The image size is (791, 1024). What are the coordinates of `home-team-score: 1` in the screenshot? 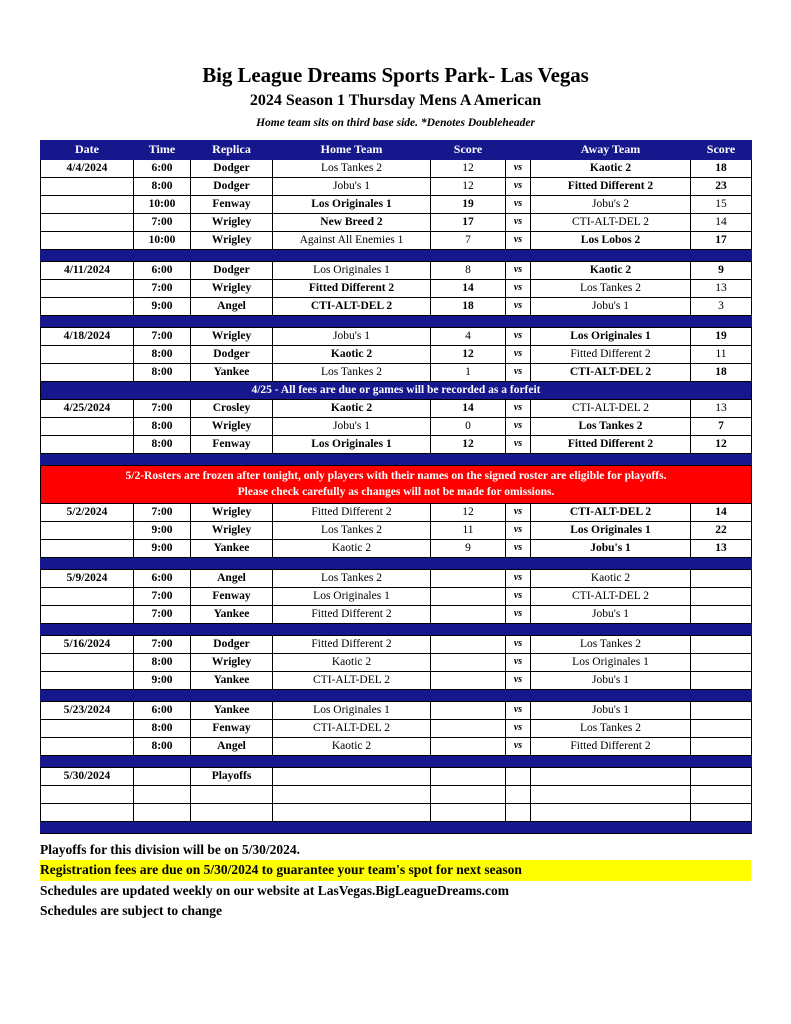 It's located at (468, 372).